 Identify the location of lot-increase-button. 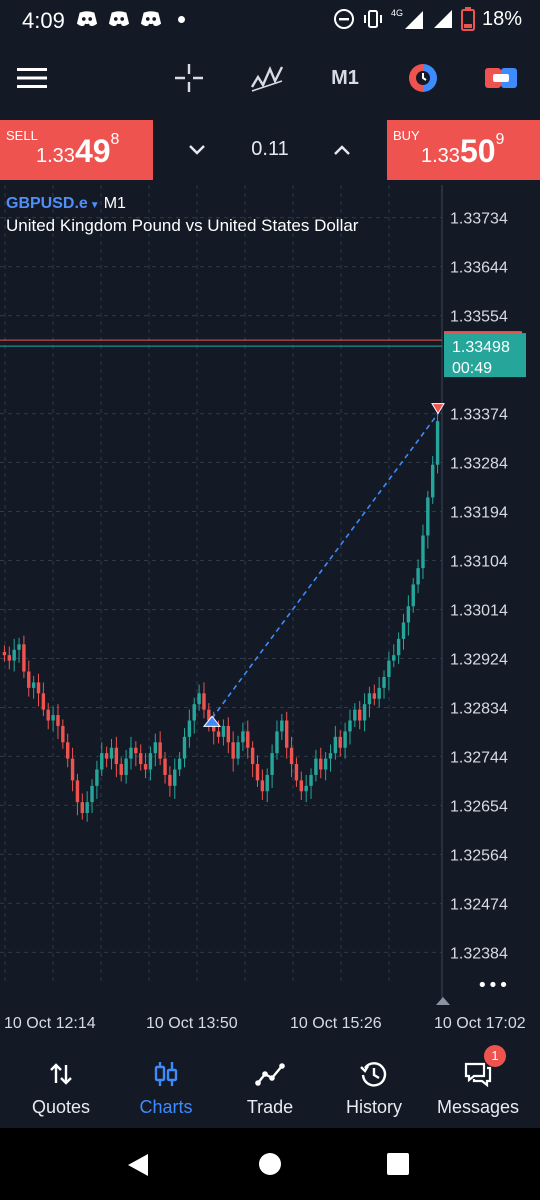
(342, 150).